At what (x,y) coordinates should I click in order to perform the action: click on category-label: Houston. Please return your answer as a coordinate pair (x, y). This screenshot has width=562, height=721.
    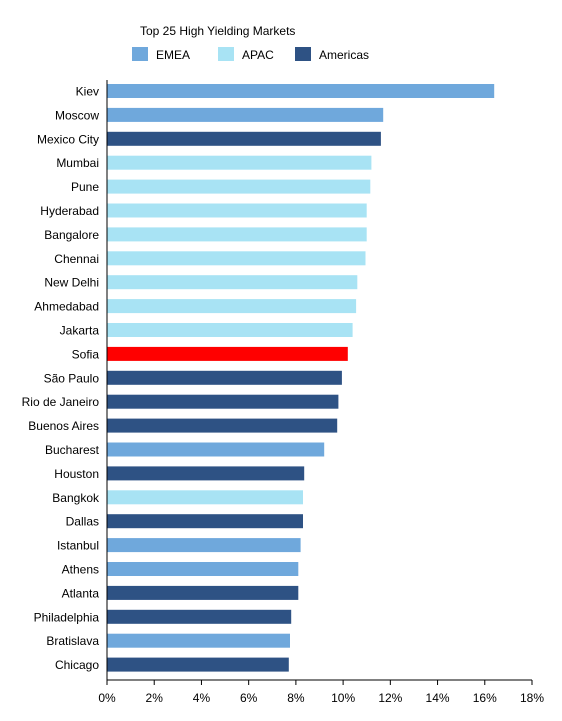
    Looking at the image, I should click on (76, 474).